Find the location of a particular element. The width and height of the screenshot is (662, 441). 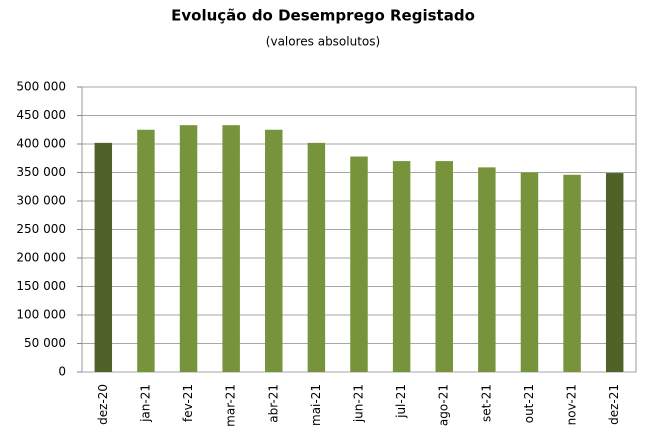

y-tick-label: 250 000 is located at coordinates (41, 229).